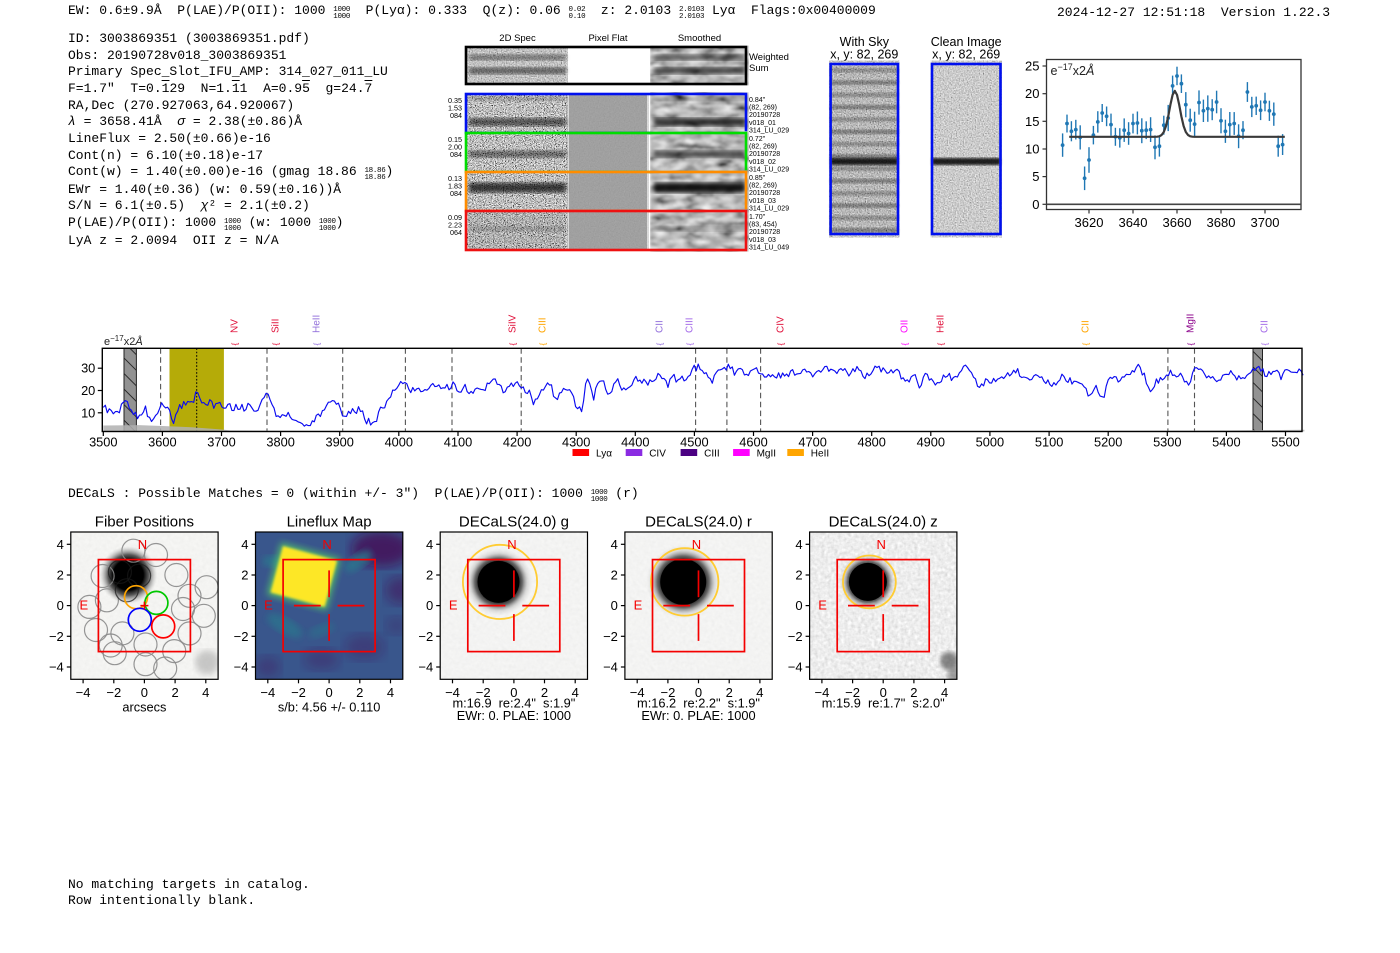 Image resolution: width=1400 pixels, height=953 pixels. What do you see at coordinates (455, 108) in the screenshot?
I see `svg-text: 1.53` at bounding box center [455, 108].